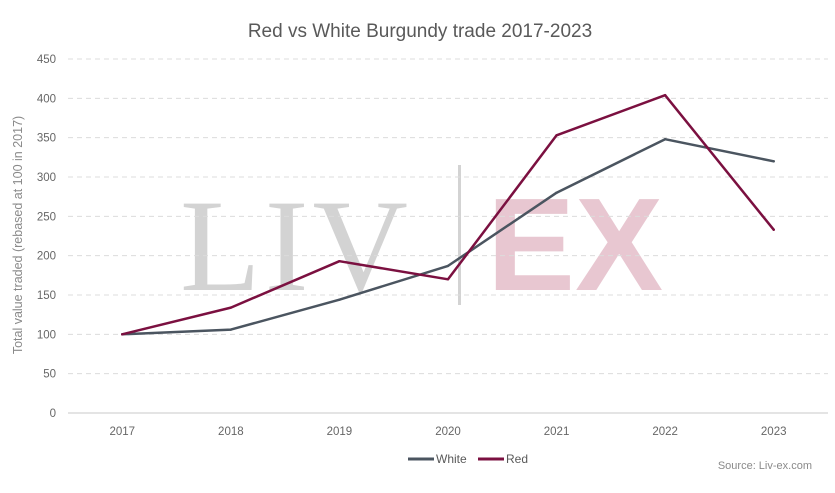 Image resolution: width=835 pixels, height=493 pixels. I want to click on y-tick-label: 50, so click(49, 375).